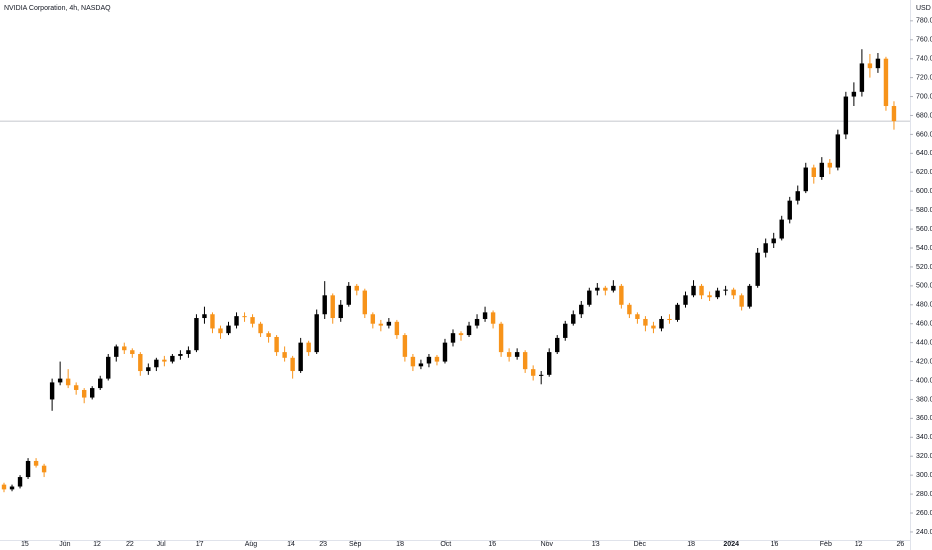  What do you see at coordinates (859, 544) in the screenshot?
I see `x-tick-label: 12` at bounding box center [859, 544].